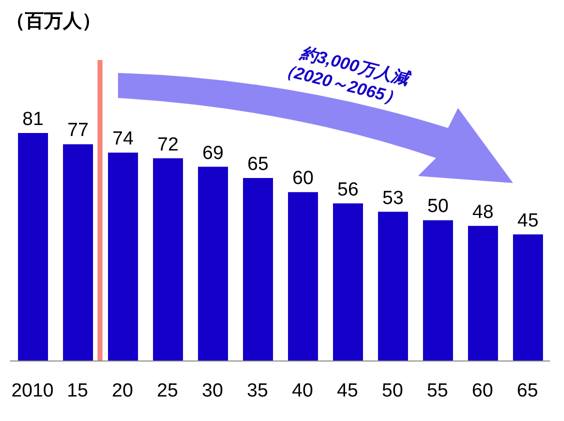 The image size is (564, 421). What do you see at coordinates (123, 391) in the screenshot?
I see `x-tick-label: 20` at bounding box center [123, 391].